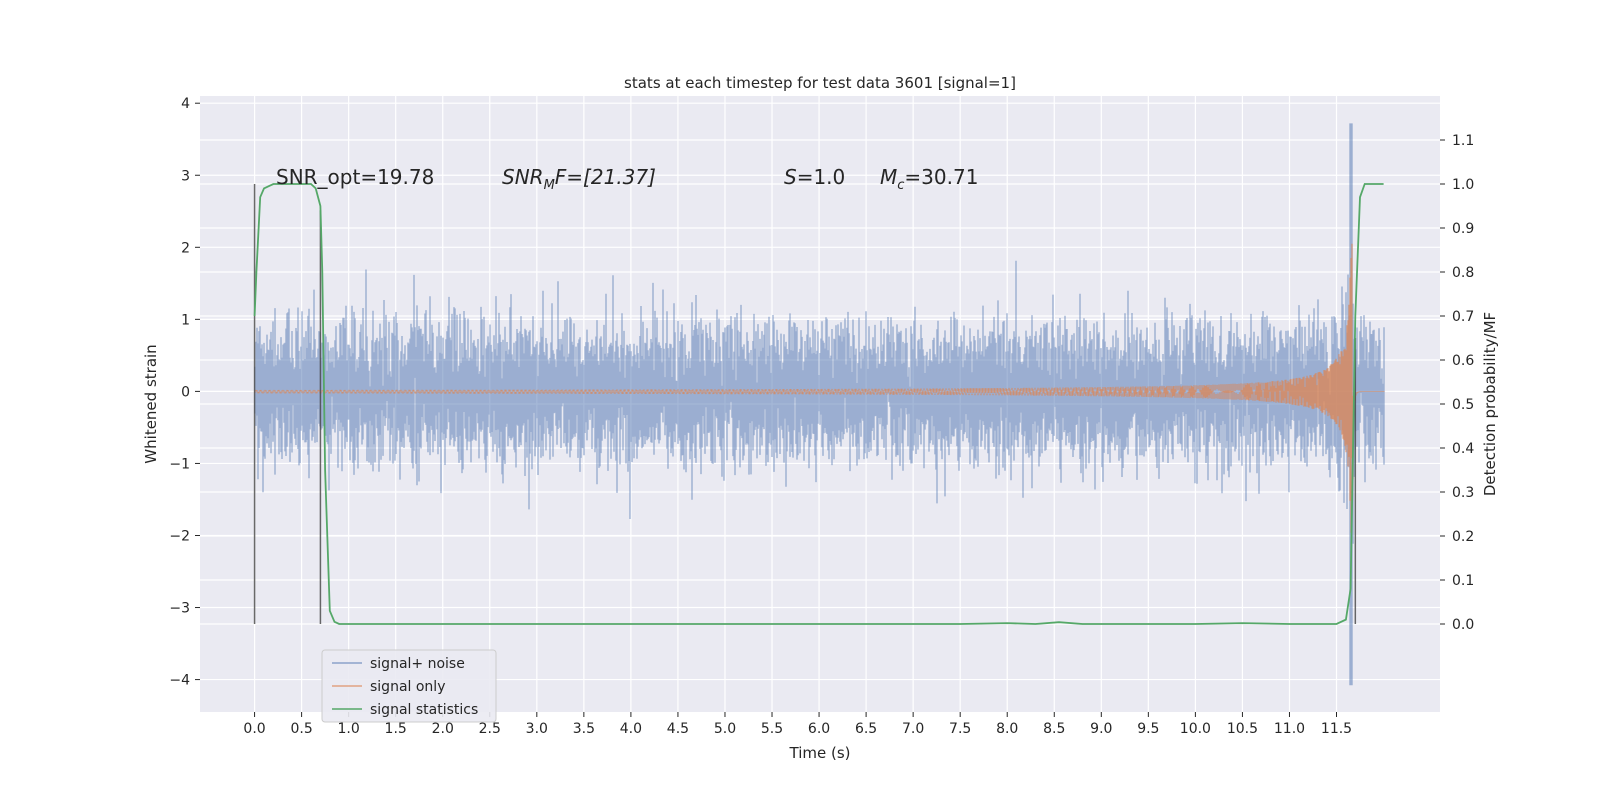 This screenshot has height=800, width=1600. I want to click on x-tick-label: 9.0, so click(1101, 729).